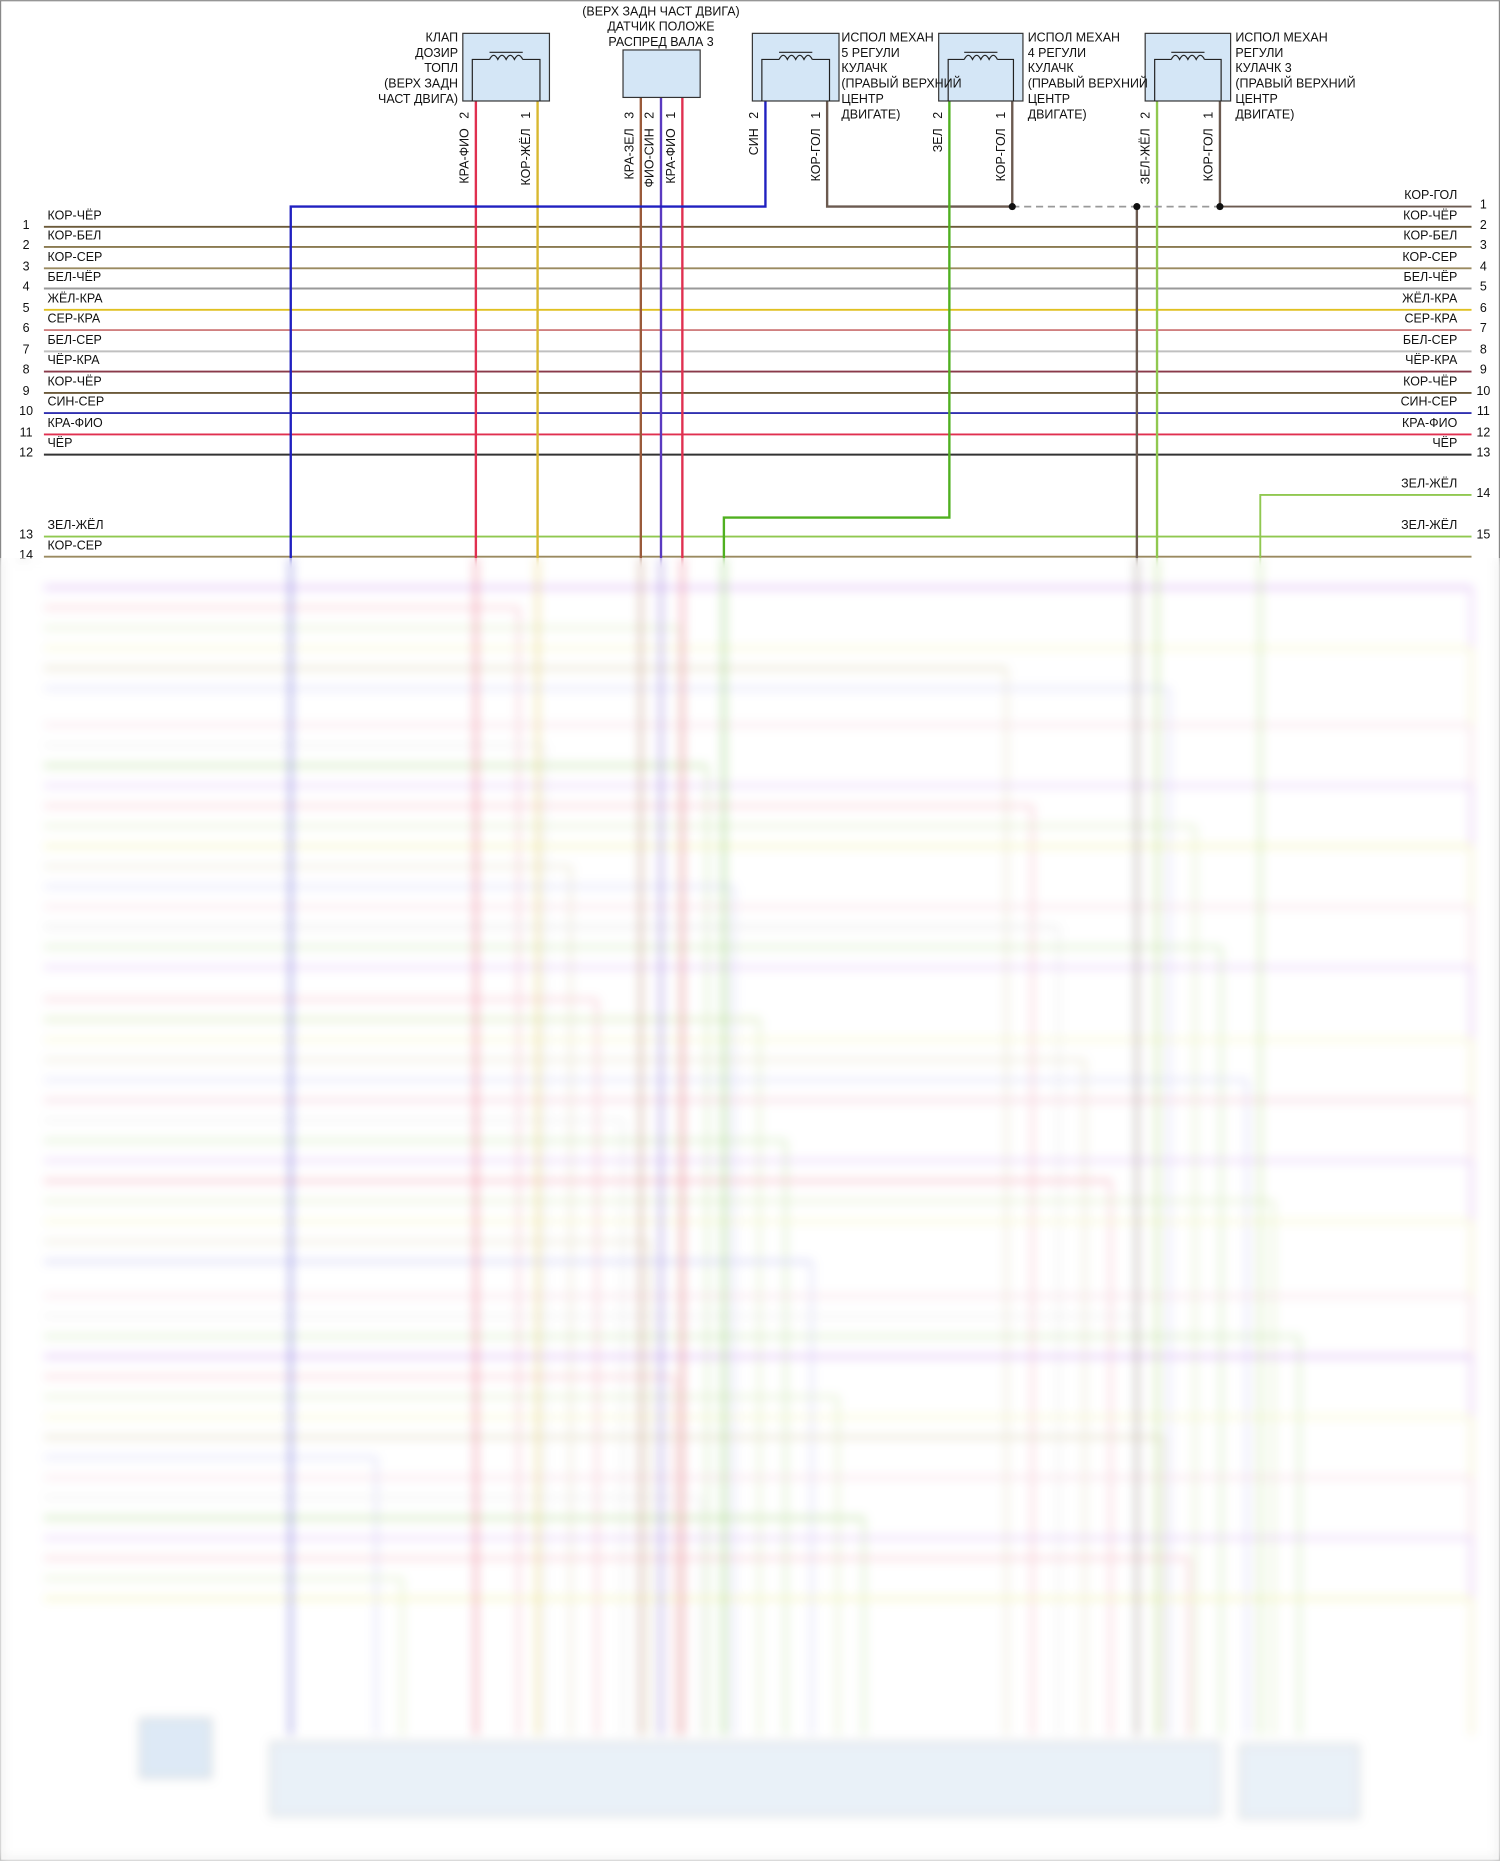 Image resolution: width=1500 pixels, height=1861 pixels. Describe the element at coordinates (1057, 53) in the screenshot. I see `component-label: 4 РЕГУЛИ` at that location.